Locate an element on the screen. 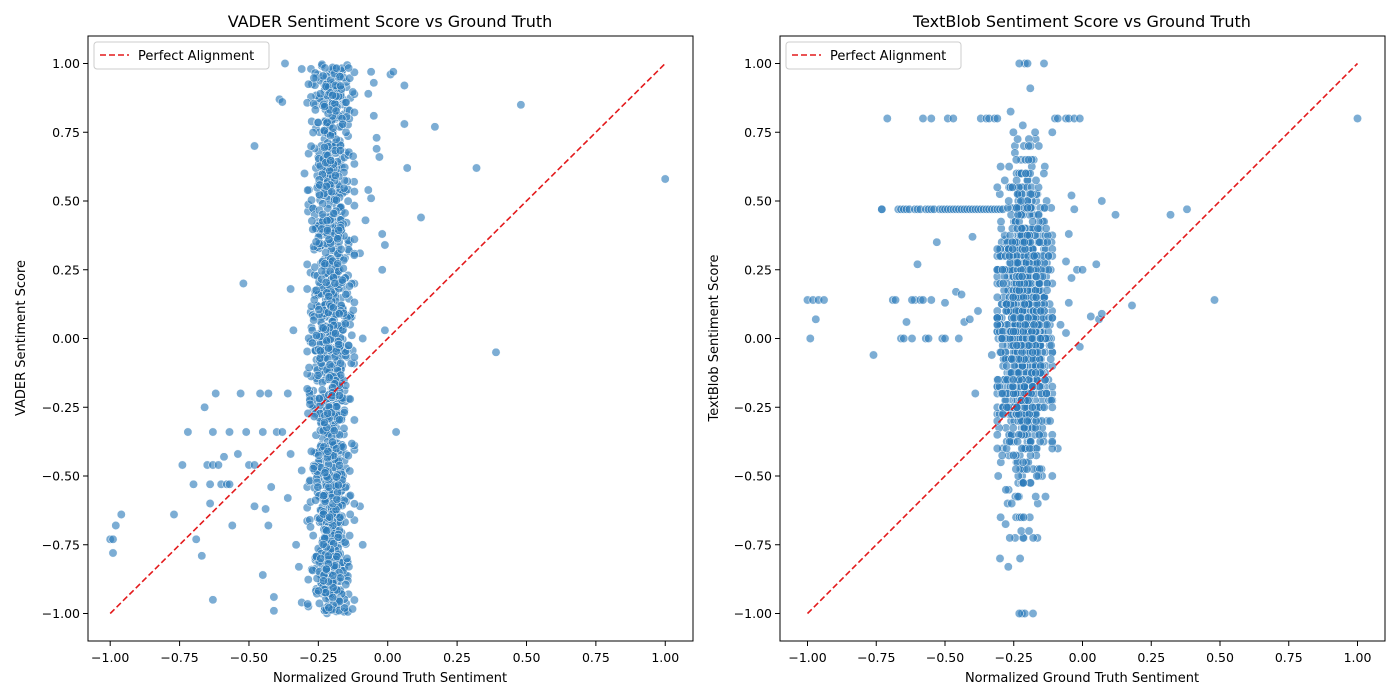 This screenshot has width=1400, height=700. vader-x-axis-label: Normalized Ground Truth Sentiment is located at coordinates (390, 678).